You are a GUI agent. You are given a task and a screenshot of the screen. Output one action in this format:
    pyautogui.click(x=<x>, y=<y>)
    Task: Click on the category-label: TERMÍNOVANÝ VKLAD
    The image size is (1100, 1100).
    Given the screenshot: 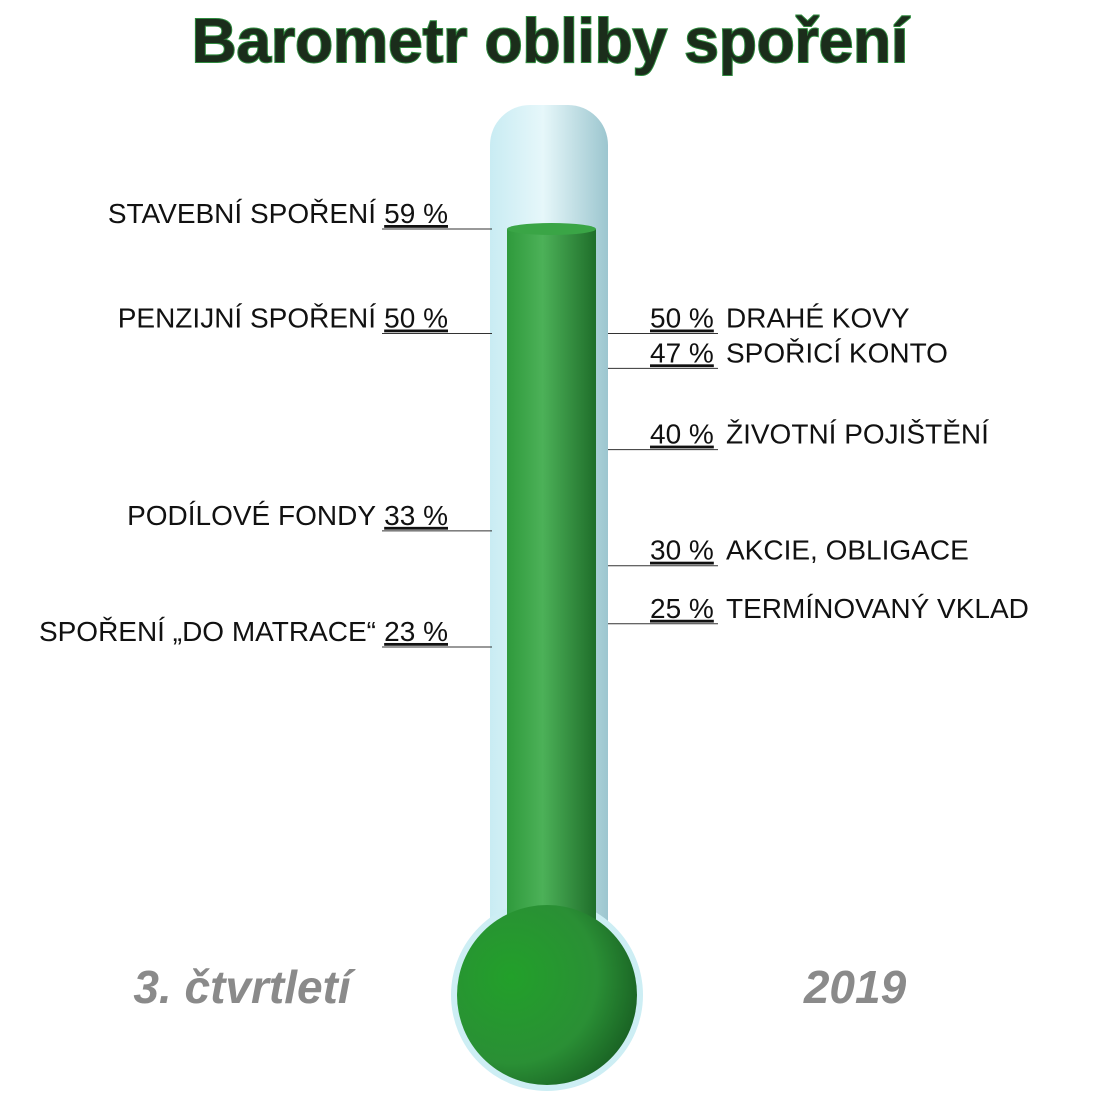 What is the action you would take?
    pyautogui.click(x=877, y=608)
    